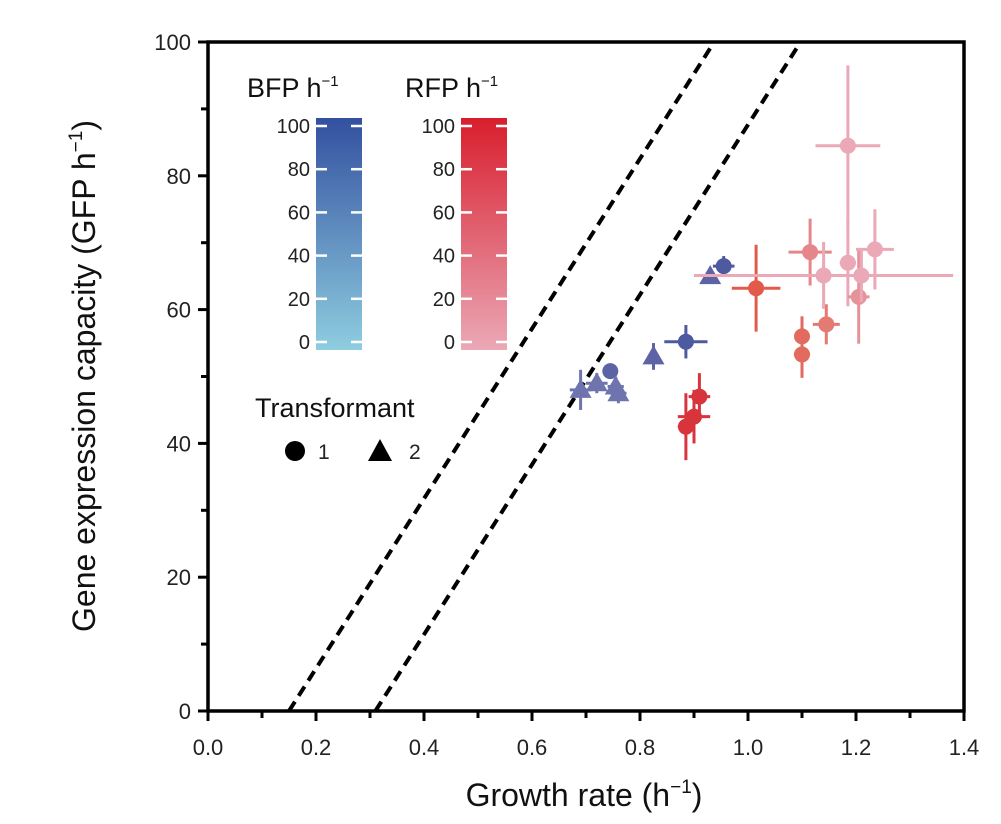 This screenshot has height=824, width=1001. Describe the element at coordinates (293, 127) in the screenshot. I see `bfp-colorbar-tick-label: 100` at that location.